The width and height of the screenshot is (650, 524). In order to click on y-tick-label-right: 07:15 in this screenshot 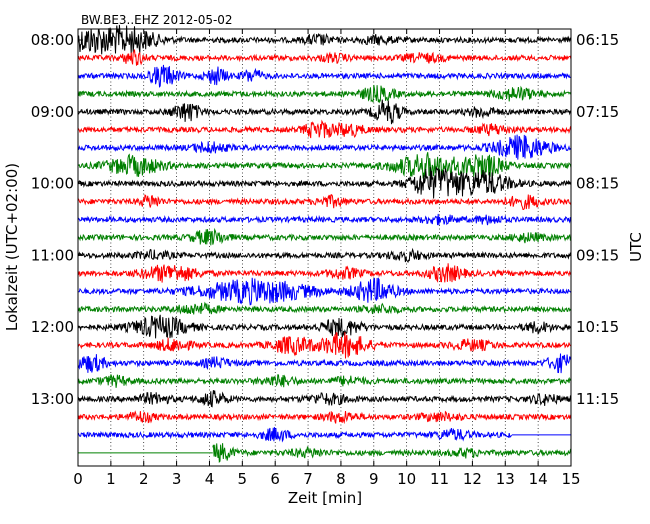, I will do `click(597, 112)`.